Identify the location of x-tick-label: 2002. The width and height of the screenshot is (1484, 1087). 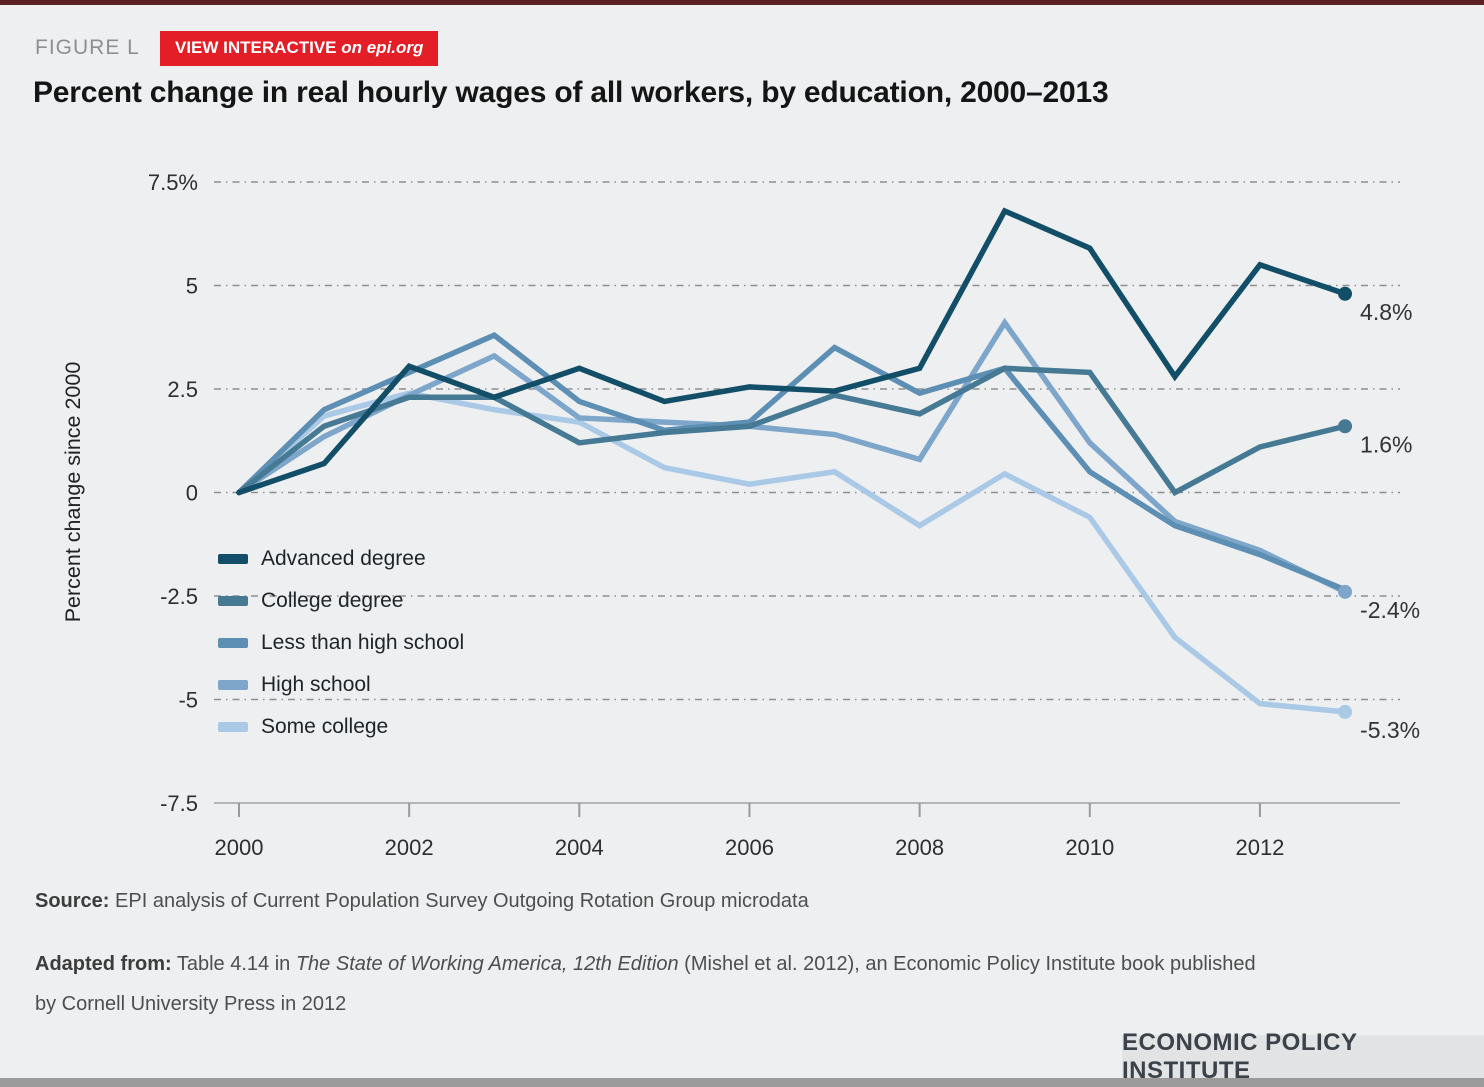
(409, 847).